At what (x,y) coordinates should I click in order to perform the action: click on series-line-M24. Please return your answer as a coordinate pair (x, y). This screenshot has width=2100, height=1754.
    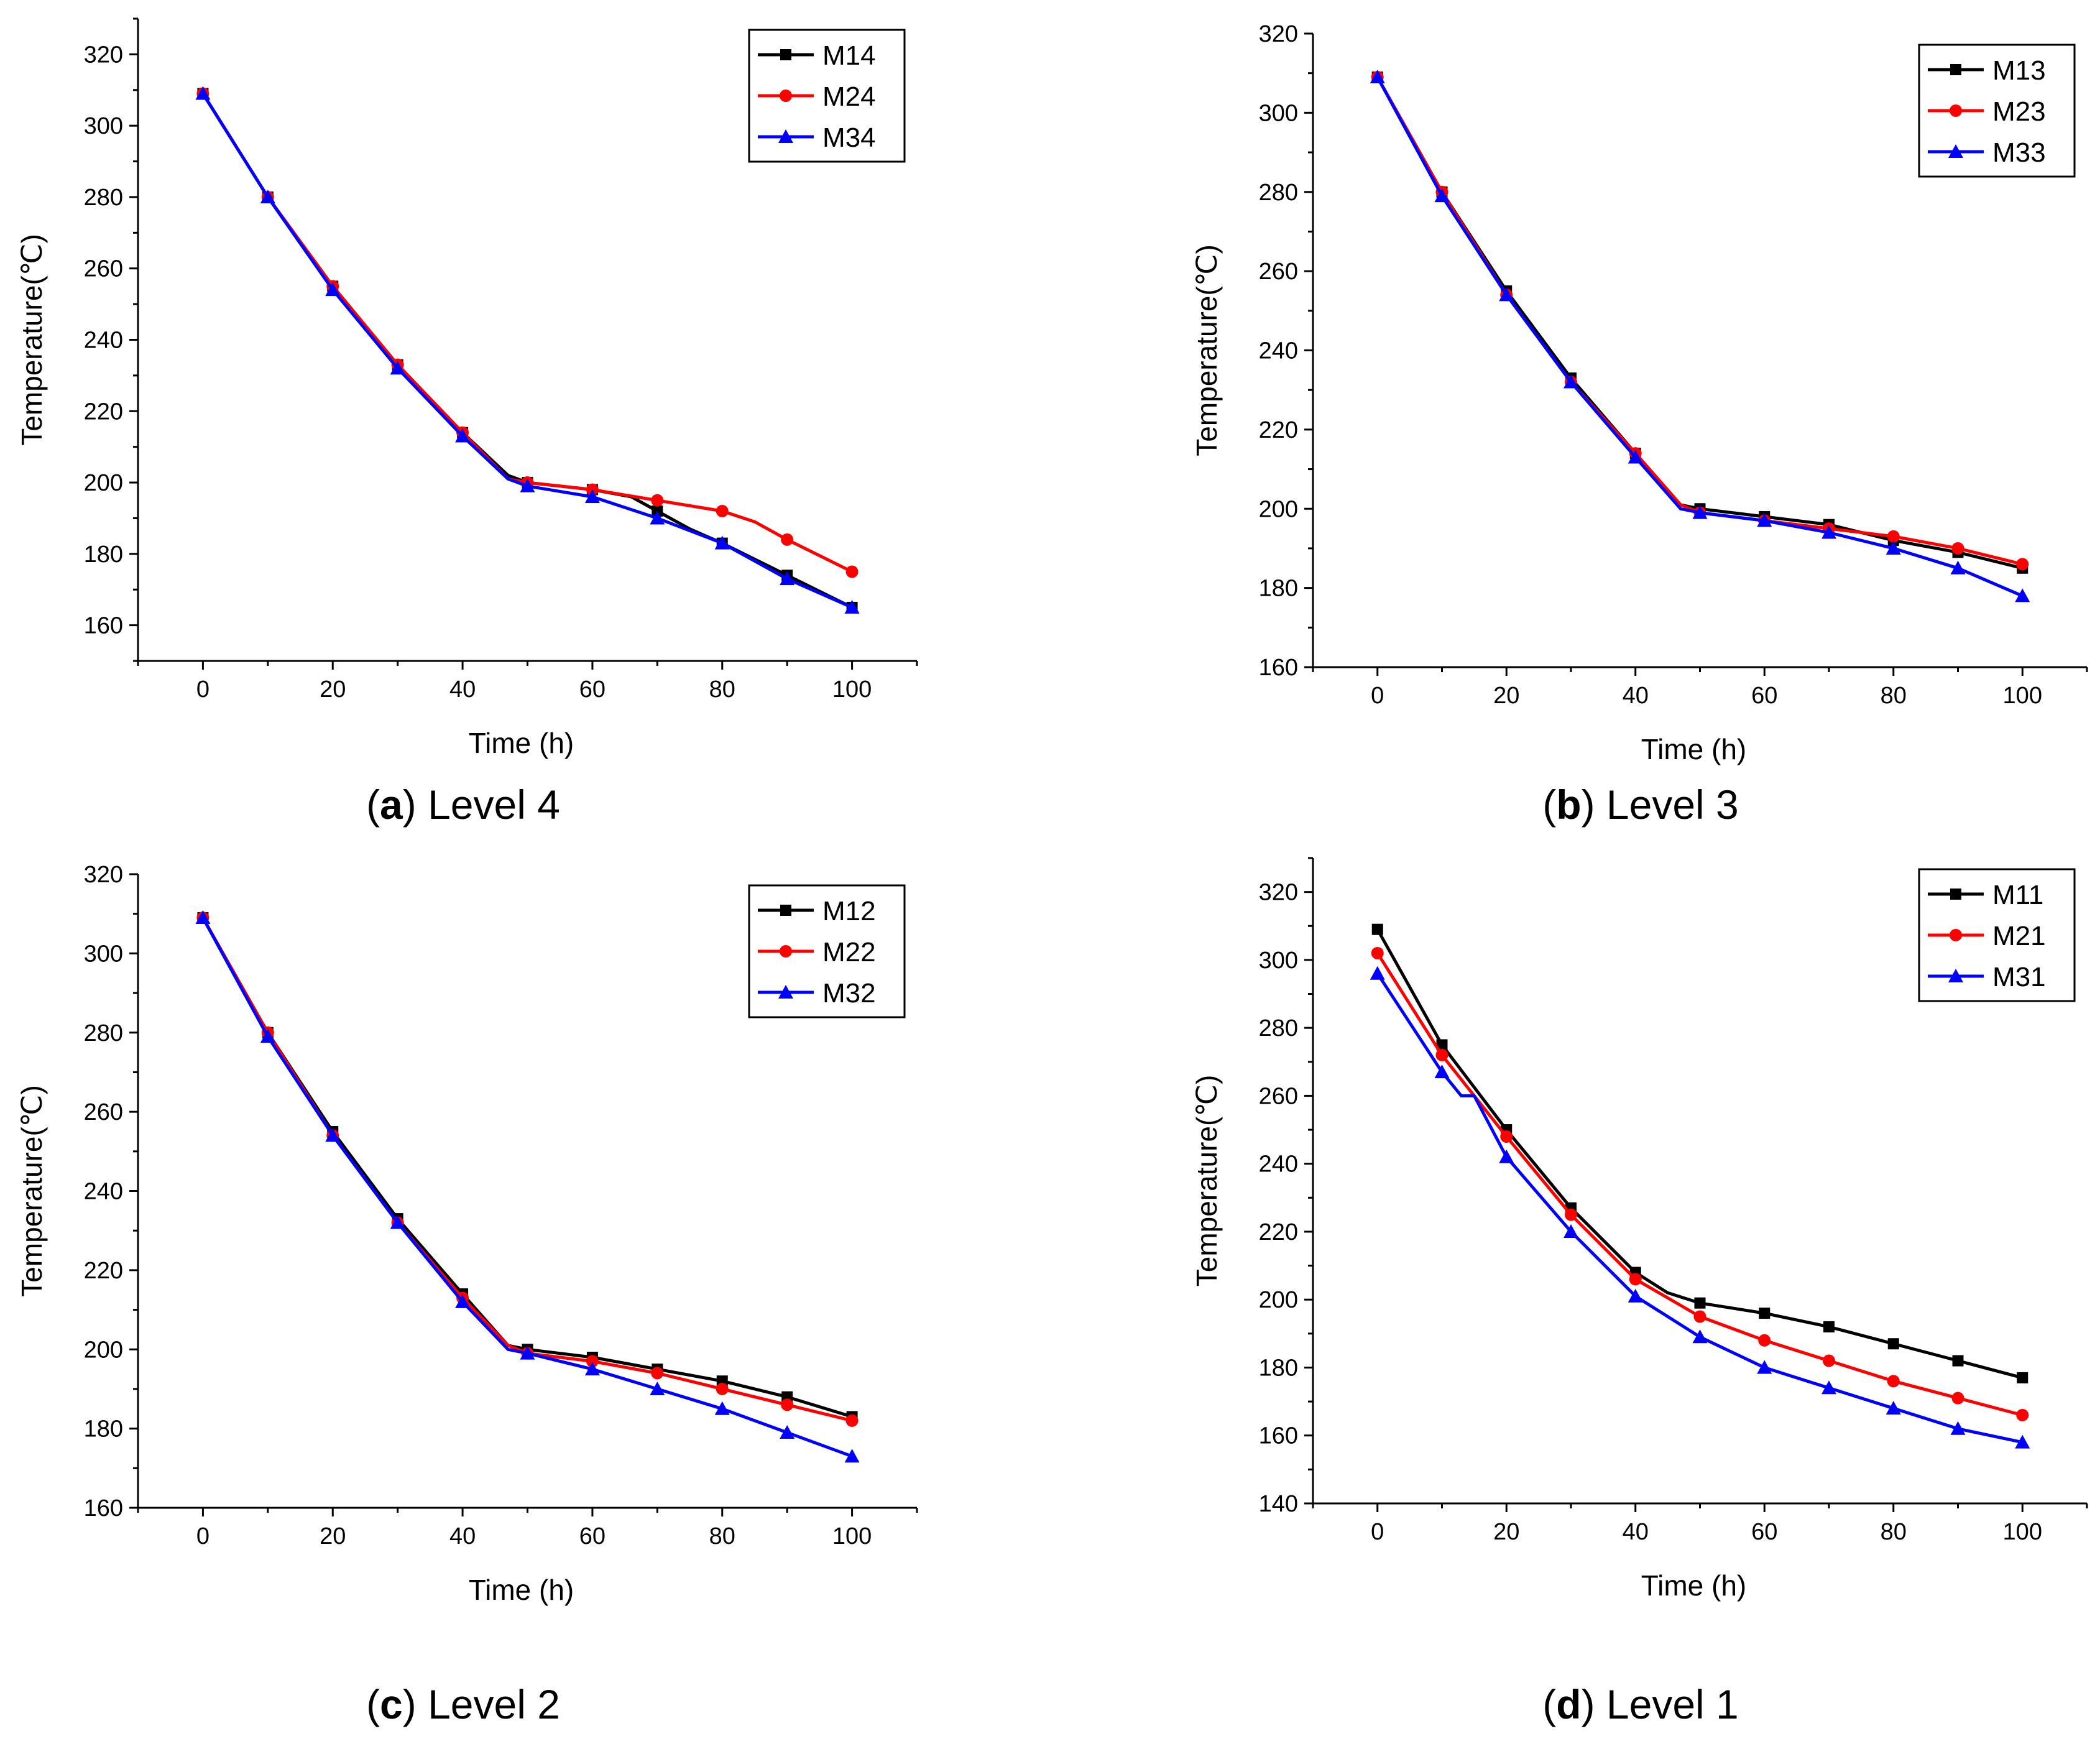
    Looking at the image, I should click on (527, 333).